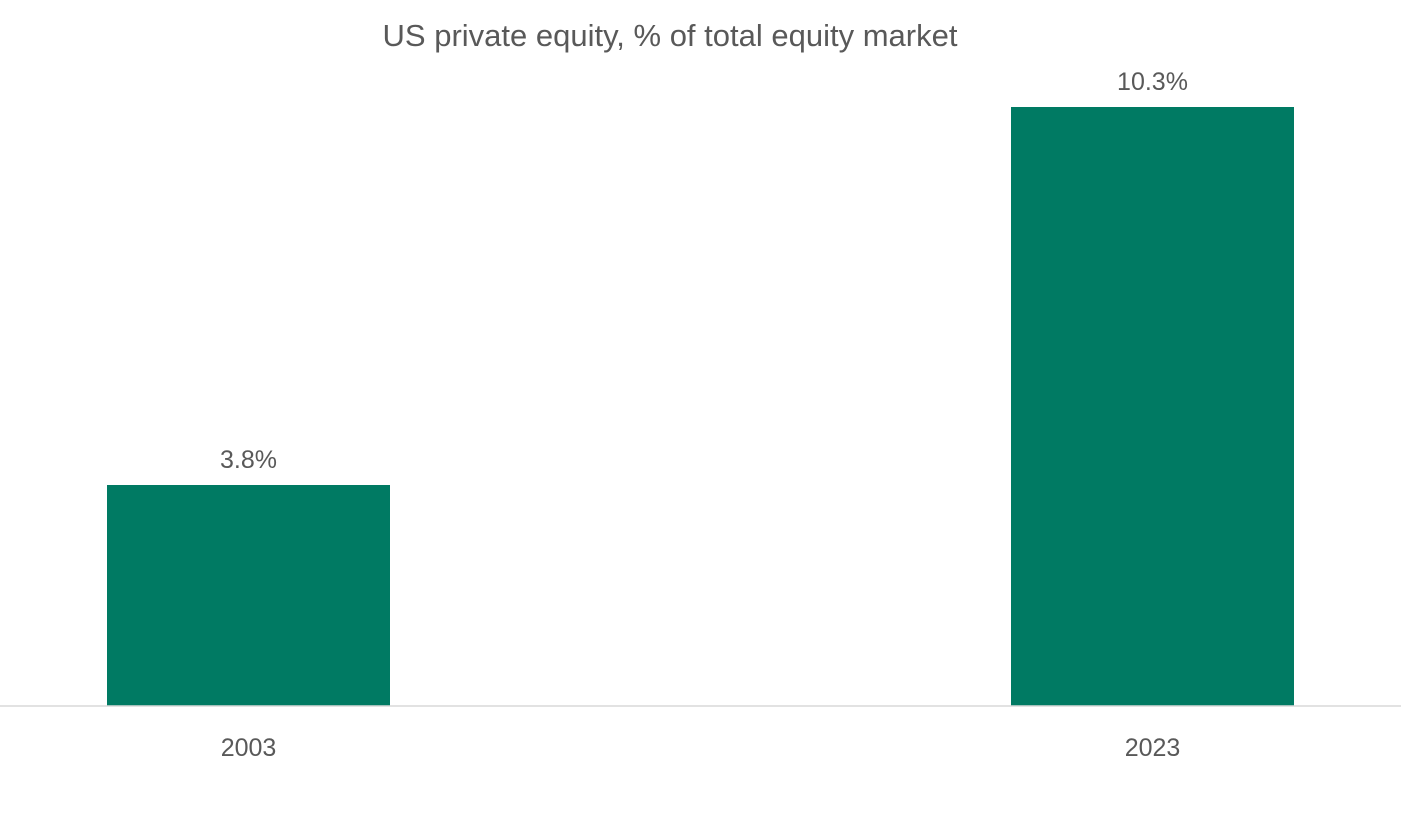  What do you see at coordinates (1152, 406) in the screenshot?
I see `bar-2023` at bounding box center [1152, 406].